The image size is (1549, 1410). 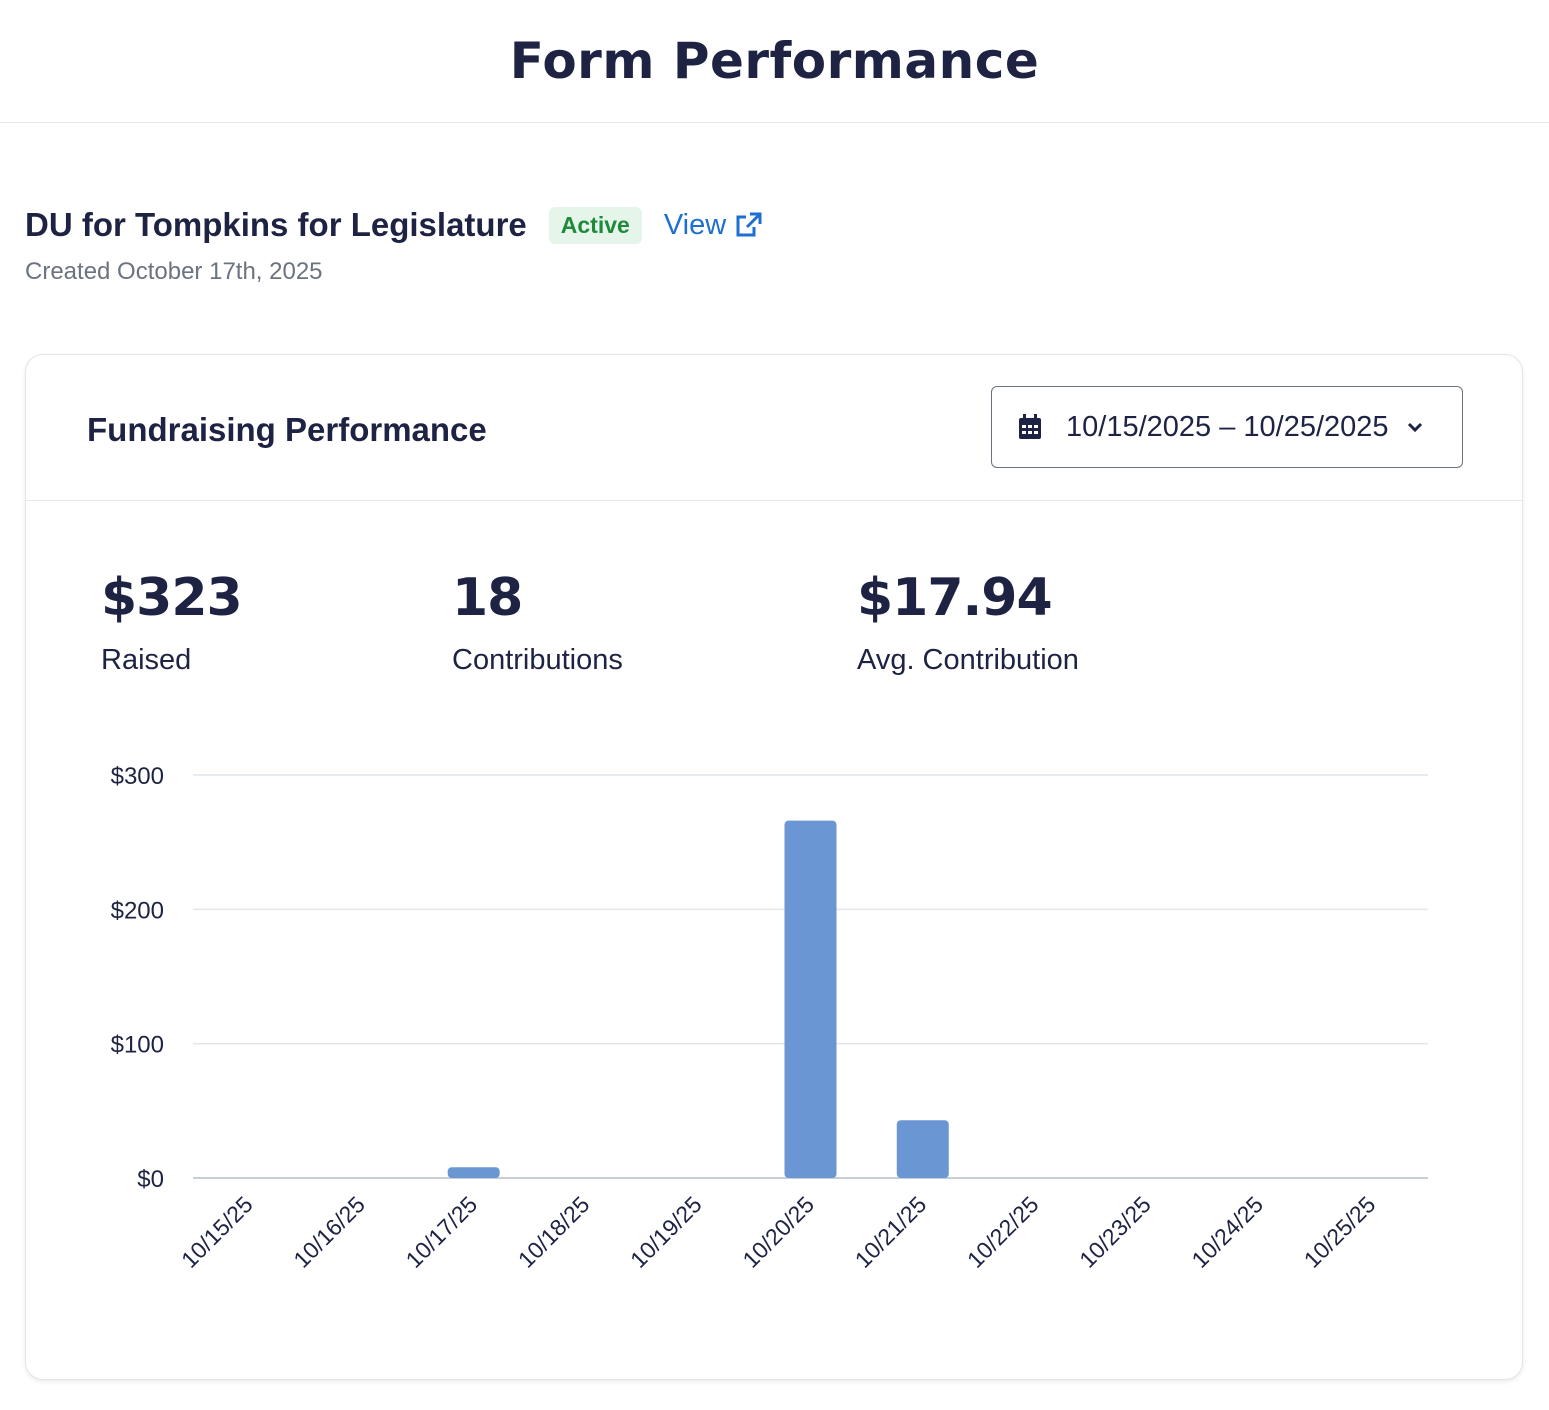 I want to click on page-title: Form Performance, so click(x=774, y=61).